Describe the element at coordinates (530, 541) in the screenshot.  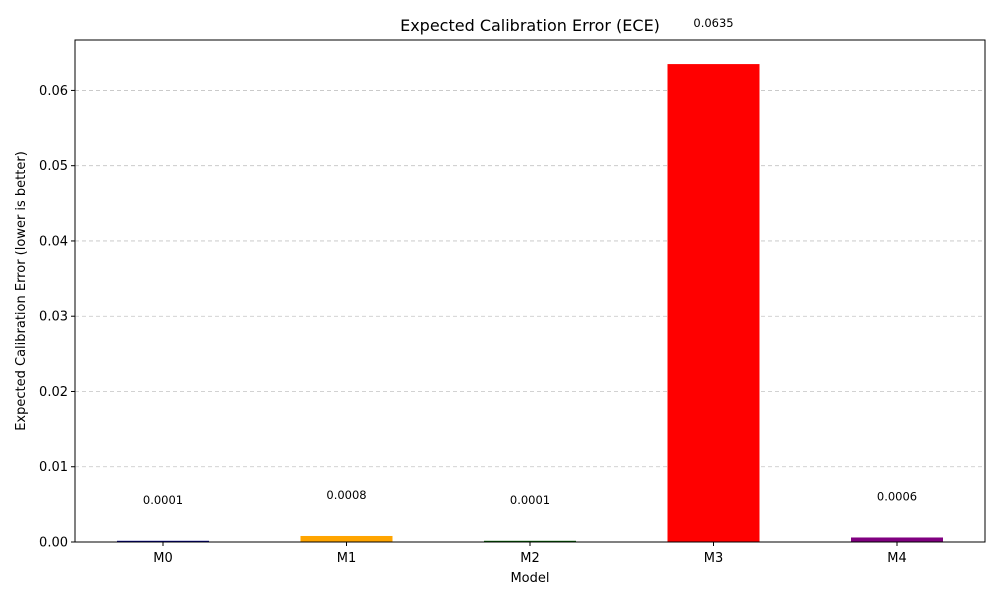
I see `bar-m2` at that location.